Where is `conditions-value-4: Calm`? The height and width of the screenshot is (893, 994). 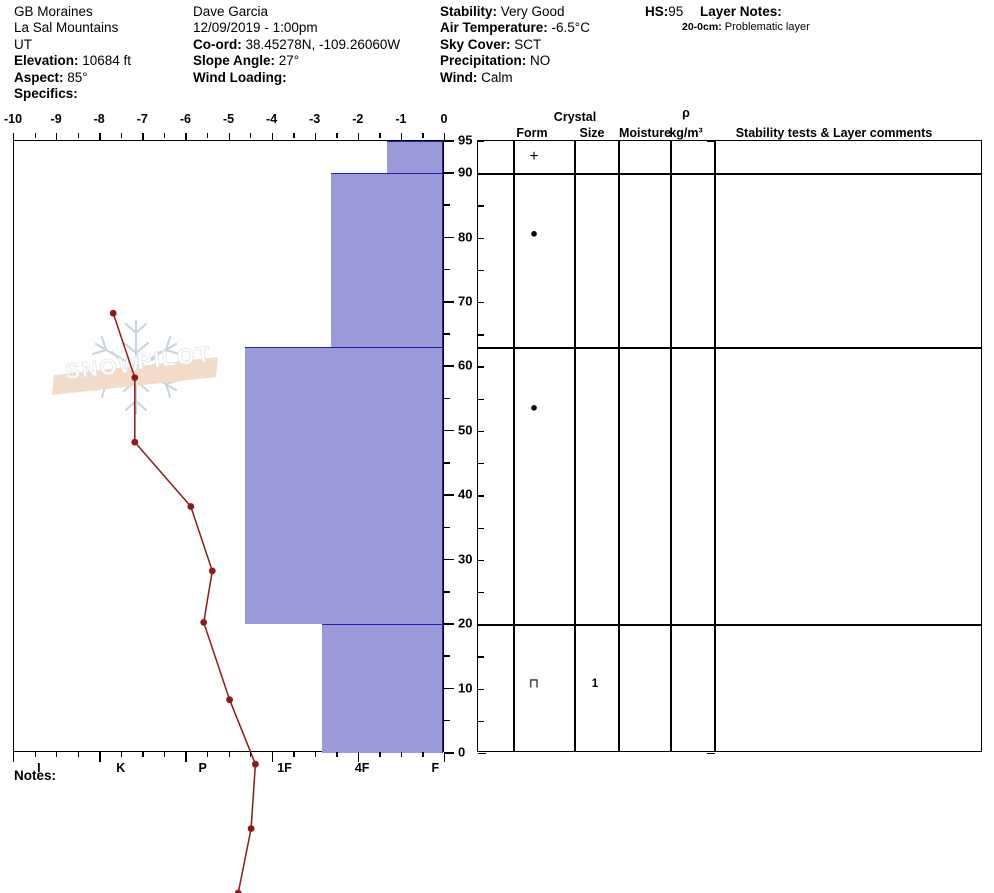 conditions-value-4: Calm is located at coordinates (497, 77).